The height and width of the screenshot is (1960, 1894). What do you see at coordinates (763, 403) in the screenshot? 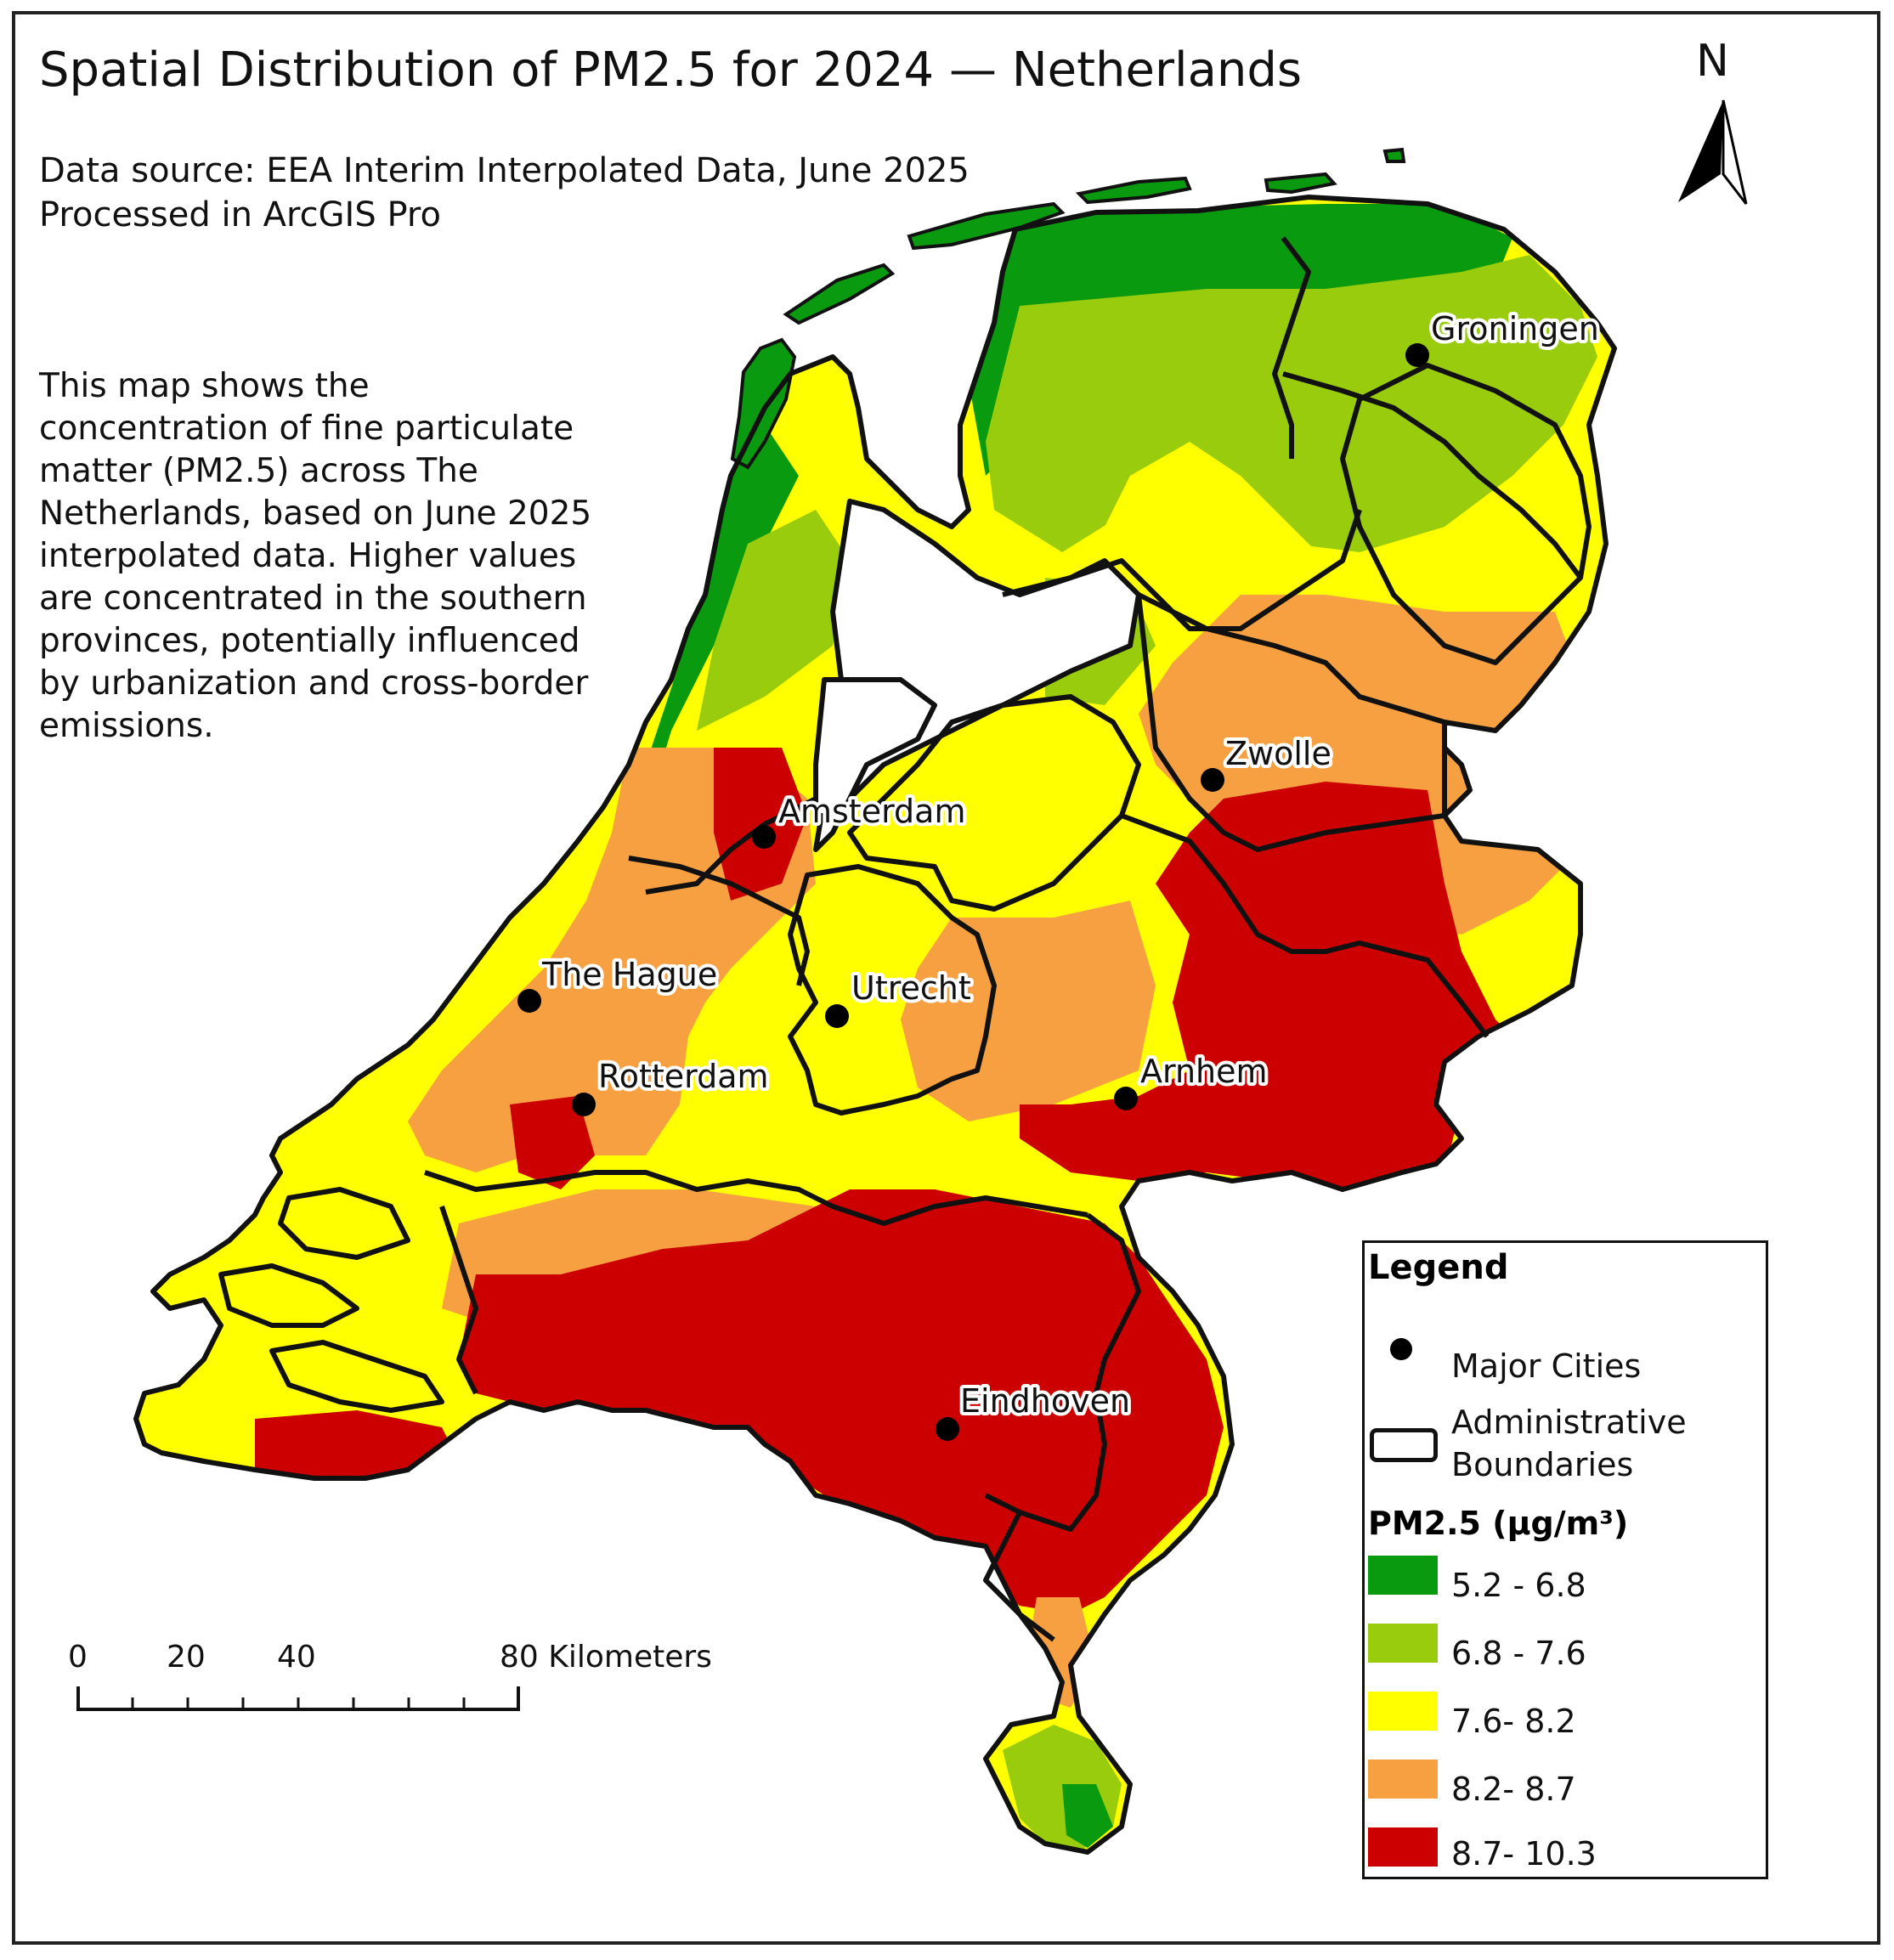
I see `island-texel` at bounding box center [763, 403].